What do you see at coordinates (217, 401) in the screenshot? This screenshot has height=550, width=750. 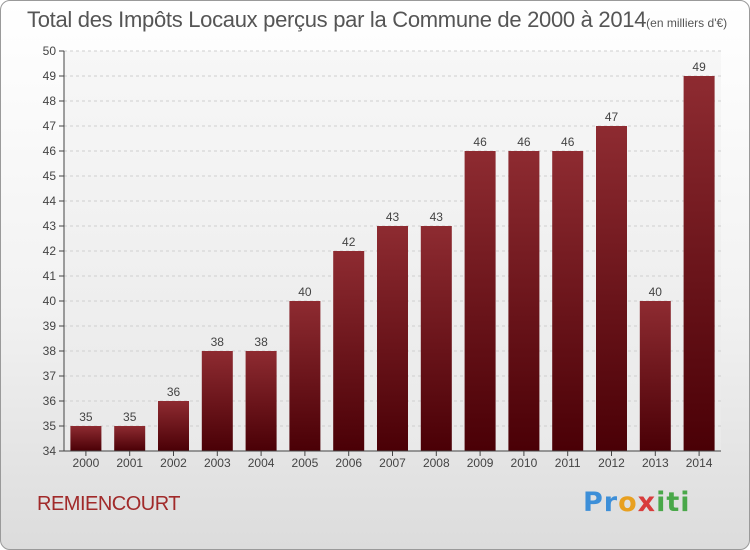 I see `bar-2003` at bounding box center [217, 401].